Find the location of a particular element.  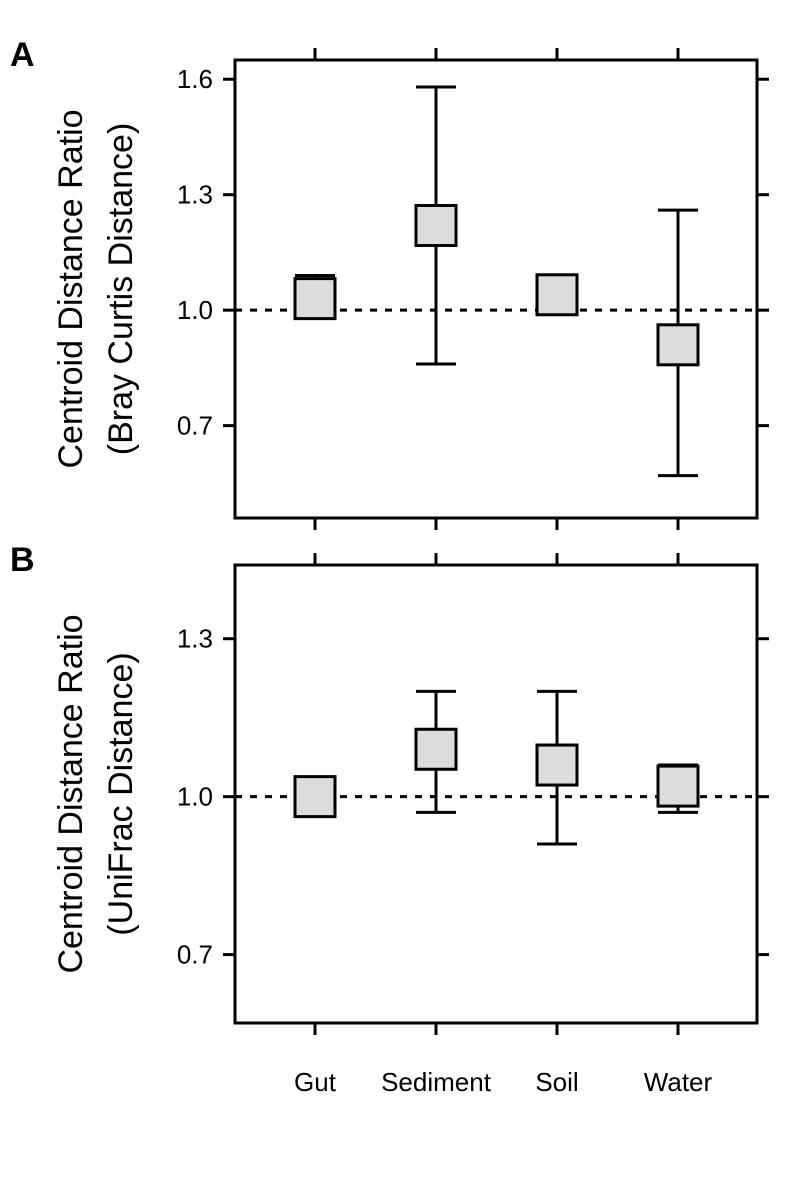

panel-b-soil-marker is located at coordinates (557, 765).